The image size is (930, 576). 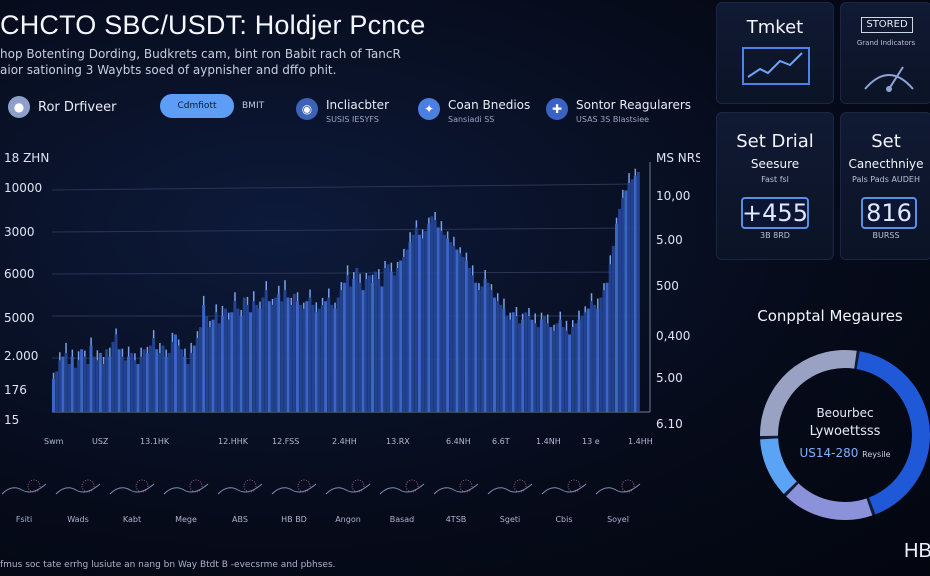 I want to click on donut-value-number: US14-280, so click(x=829, y=453).